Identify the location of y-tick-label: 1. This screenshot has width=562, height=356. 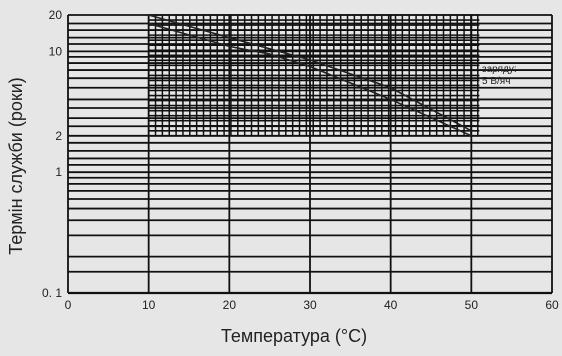
(58, 172).